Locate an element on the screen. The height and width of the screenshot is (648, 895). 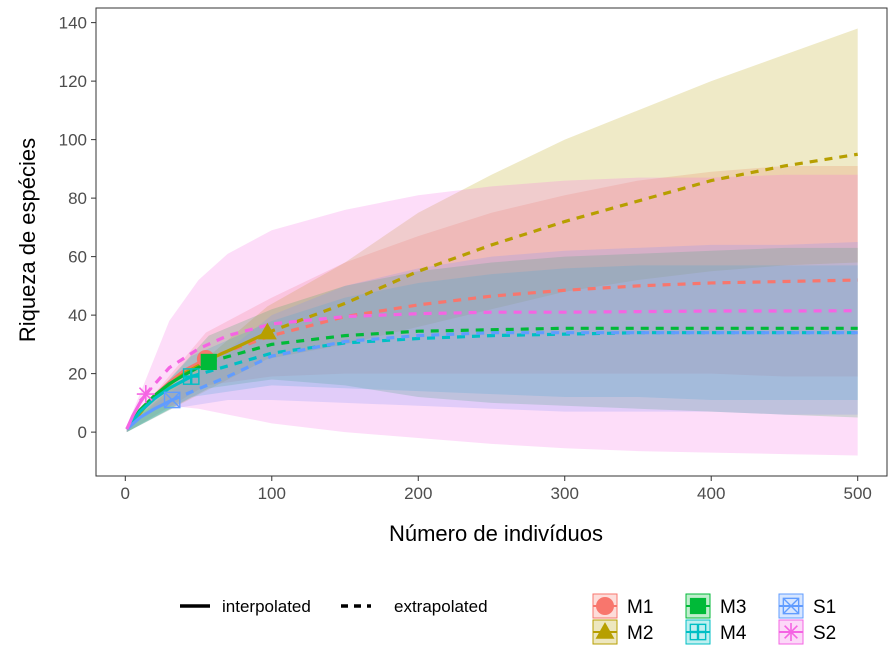
marker-s1 is located at coordinates (172, 400).